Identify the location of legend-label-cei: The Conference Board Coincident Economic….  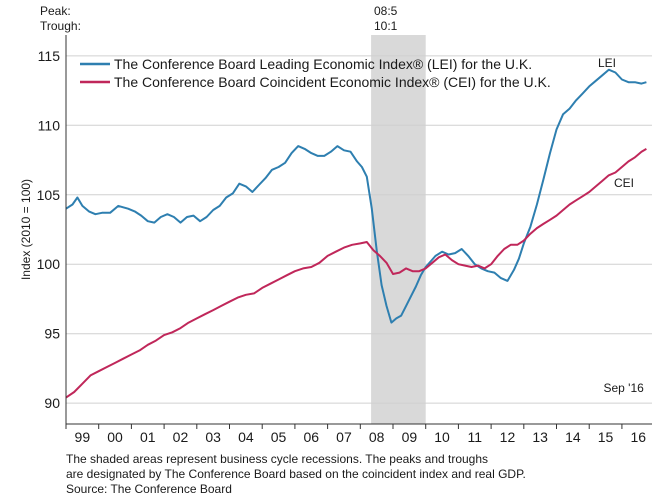
(332, 82).